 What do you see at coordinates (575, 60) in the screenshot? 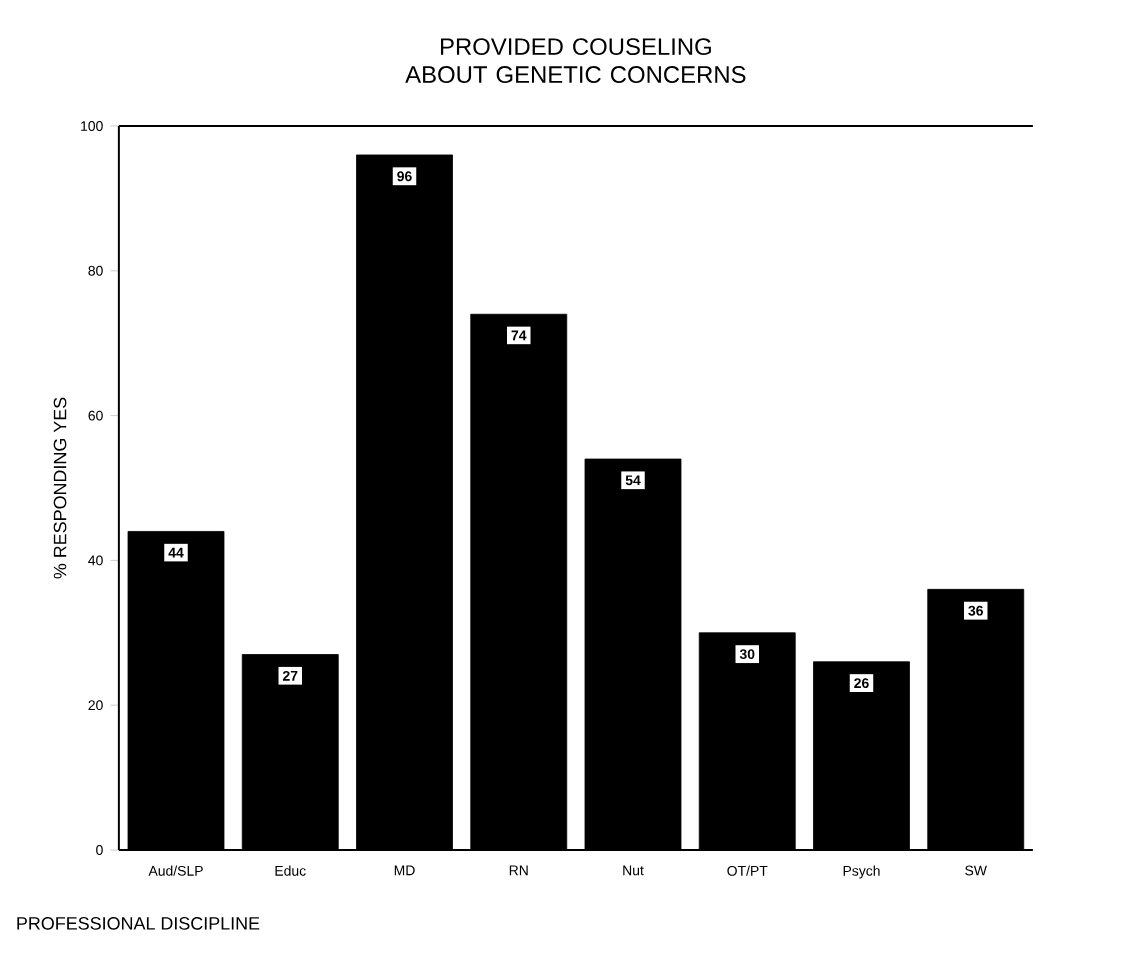
I see `chart-title: PROVIDED COUSELING ABOUT GENETIC CONCERNS` at bounding box center [575, 60].